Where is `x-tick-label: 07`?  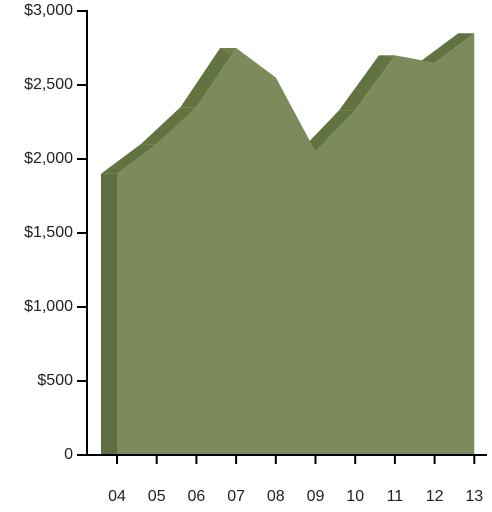 x-tick-label: 07 is located at coordinates (236, 496).